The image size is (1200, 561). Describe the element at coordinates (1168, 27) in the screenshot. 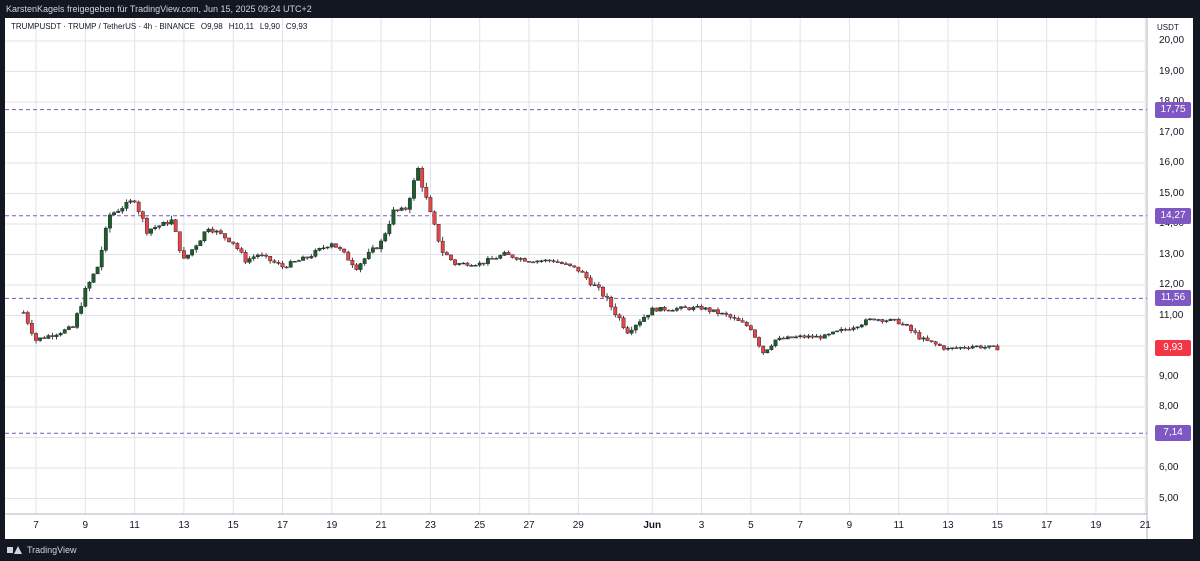

I see `currency-label: USDT` at that location.